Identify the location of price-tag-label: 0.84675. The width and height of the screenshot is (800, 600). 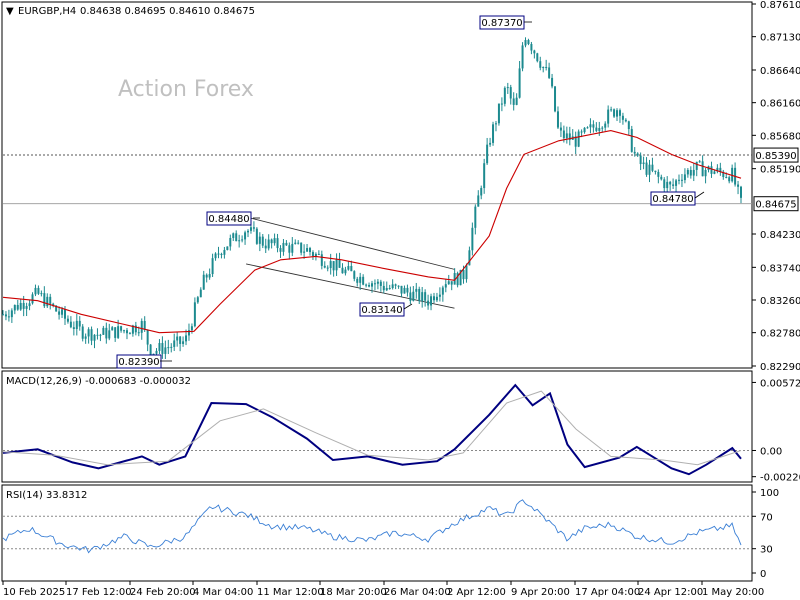
(775, 205).